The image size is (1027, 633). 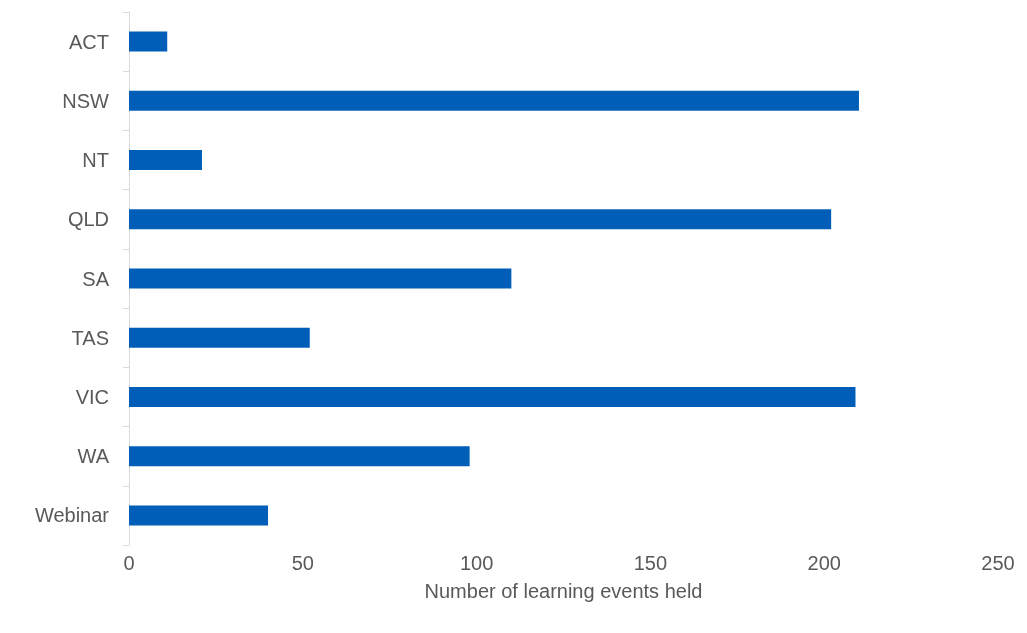 I want to click on y-tick-label: WA, so click(x=93, y=456).